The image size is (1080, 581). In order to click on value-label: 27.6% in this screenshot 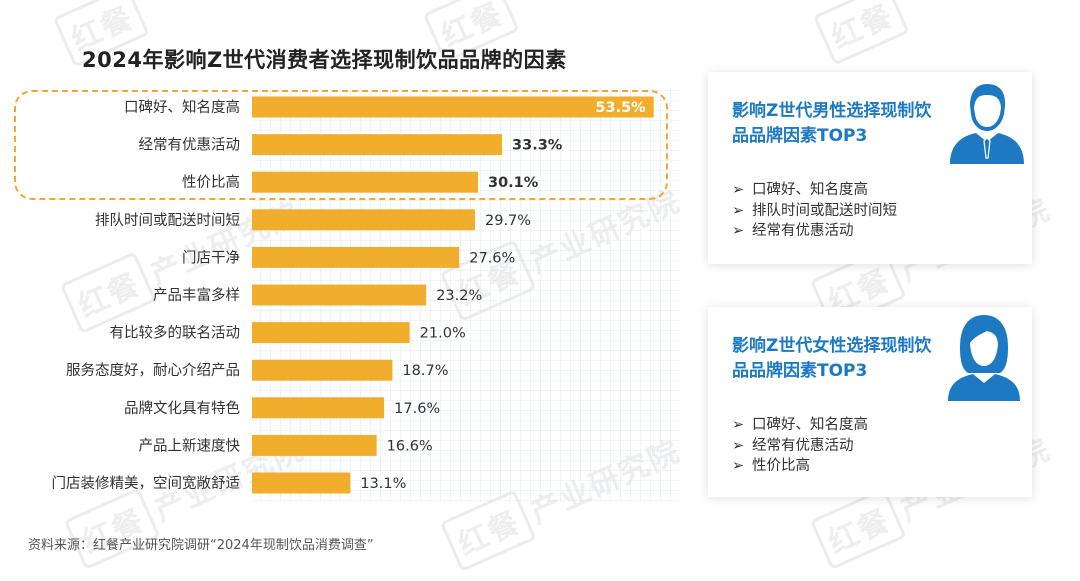, I will do `click(492, 258)`.